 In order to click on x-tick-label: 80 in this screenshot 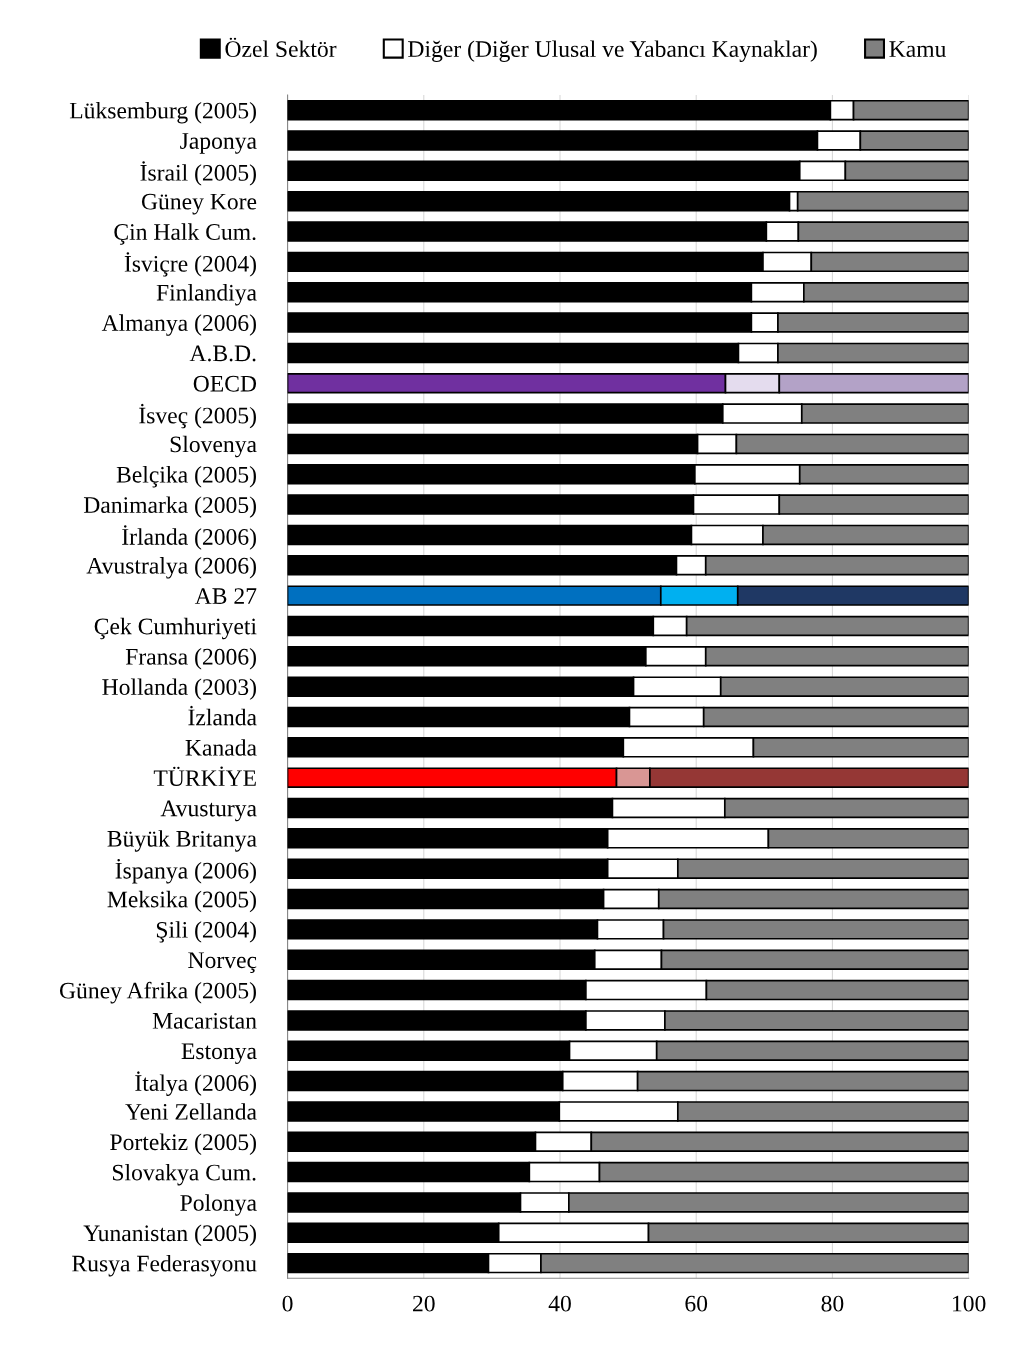, I will do `click(832, 1303)`.